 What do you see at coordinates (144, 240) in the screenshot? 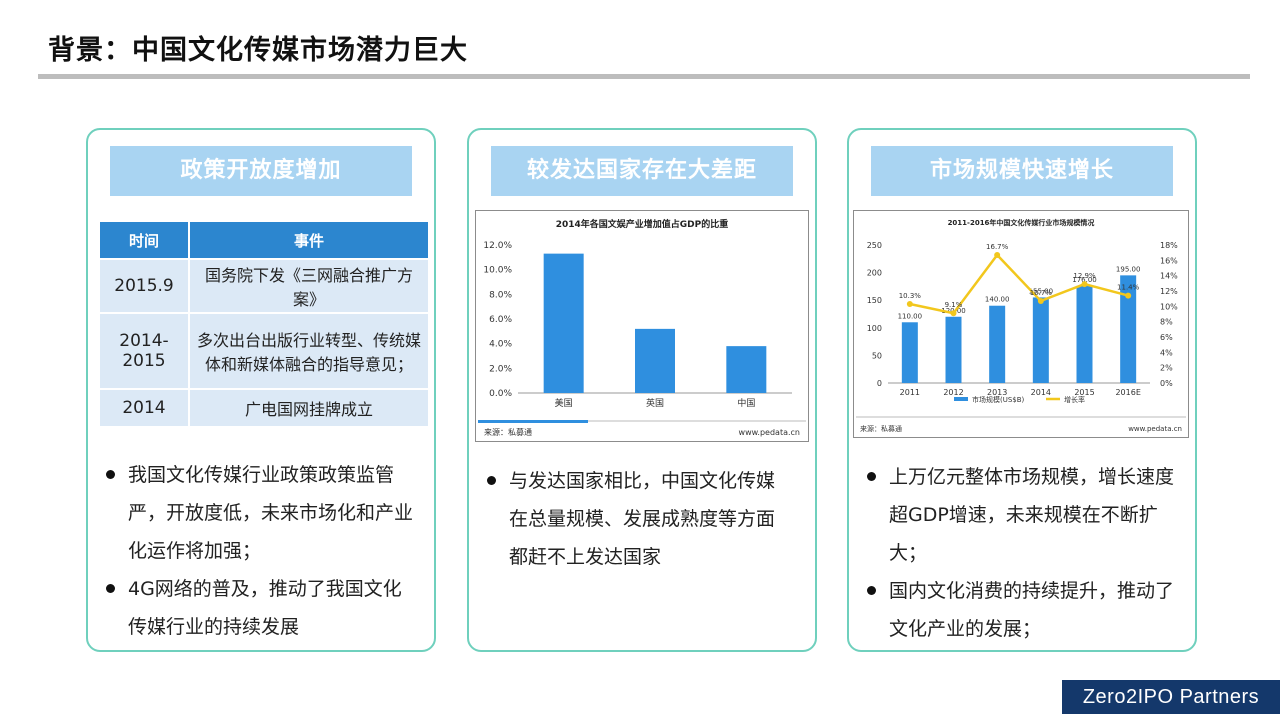
I see `column-header-time: 时间` at bounding box center [144, 240].